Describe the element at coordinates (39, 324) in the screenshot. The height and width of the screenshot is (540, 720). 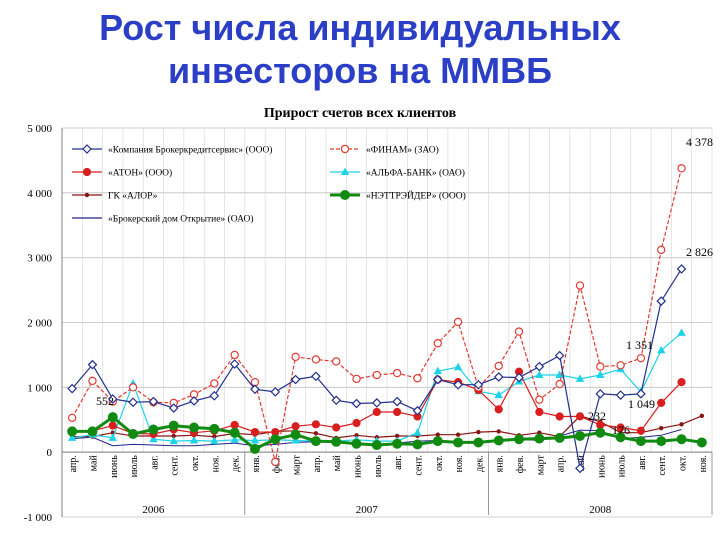
I see `y-tick-label: 2 000` at that location.